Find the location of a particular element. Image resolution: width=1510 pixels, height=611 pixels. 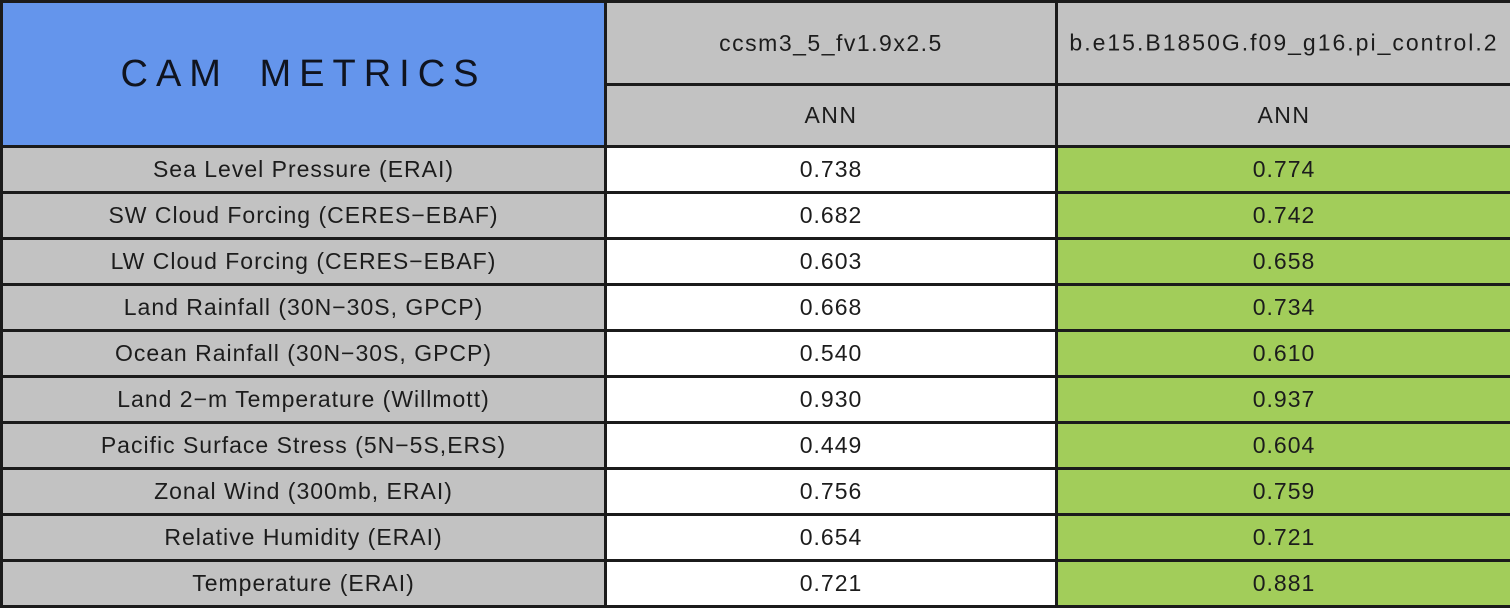

metric-label: LW Cloud Forcing (CERES−EBAF) is located at coordinates (303, 261).